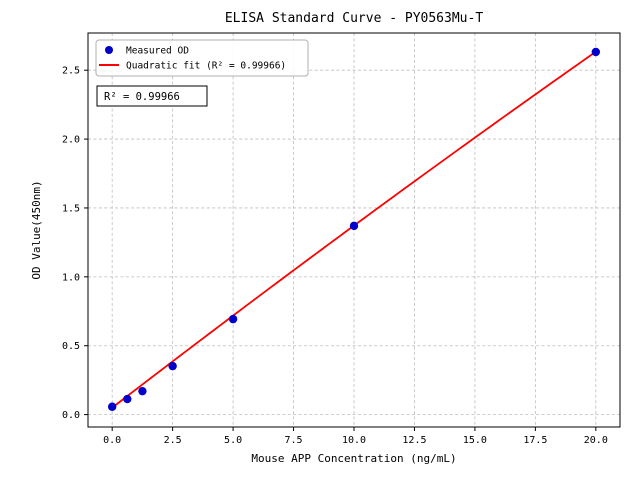  I want to click on x-tick-label: 7.5, so click(294, 440).